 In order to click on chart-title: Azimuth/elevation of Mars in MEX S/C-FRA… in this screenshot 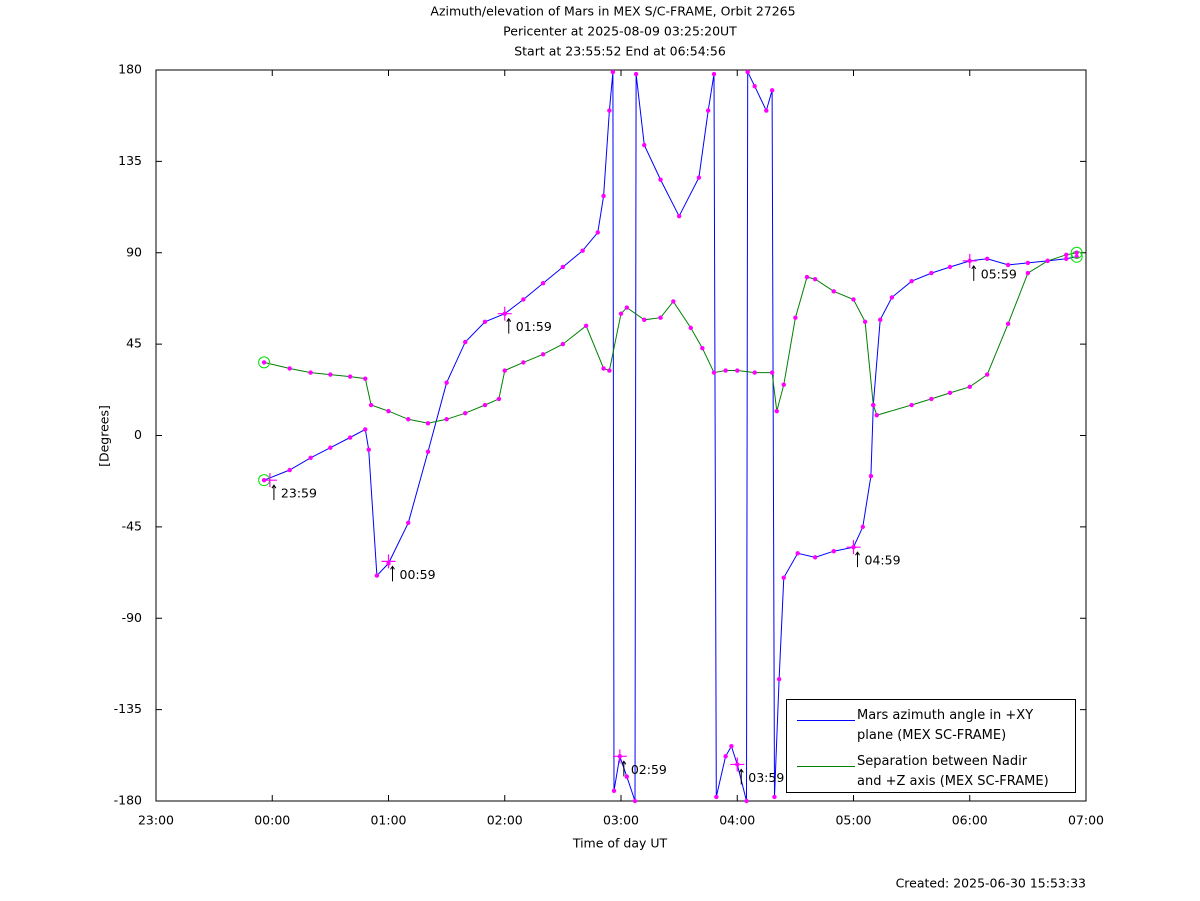, I will do `click(612, 11)`.